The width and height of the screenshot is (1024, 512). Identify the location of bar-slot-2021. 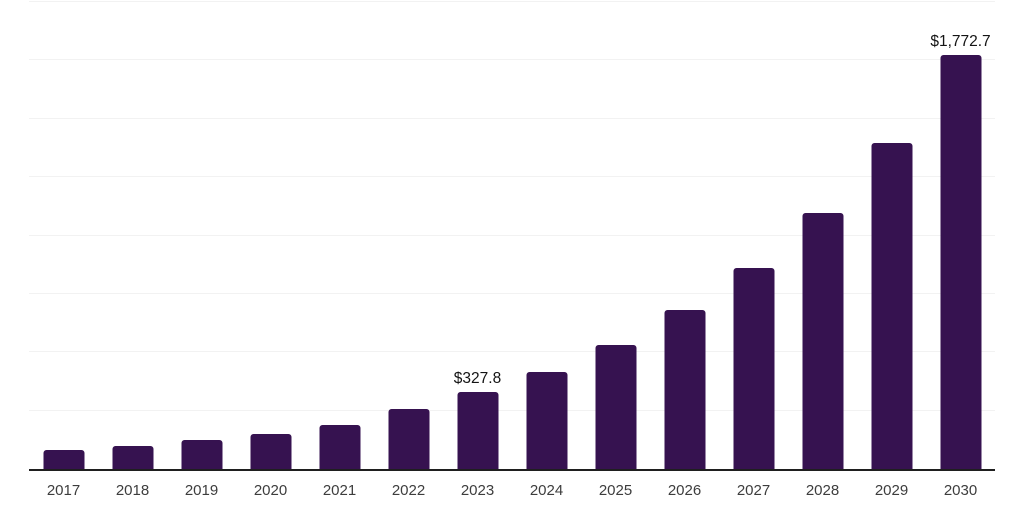
(339, 235).